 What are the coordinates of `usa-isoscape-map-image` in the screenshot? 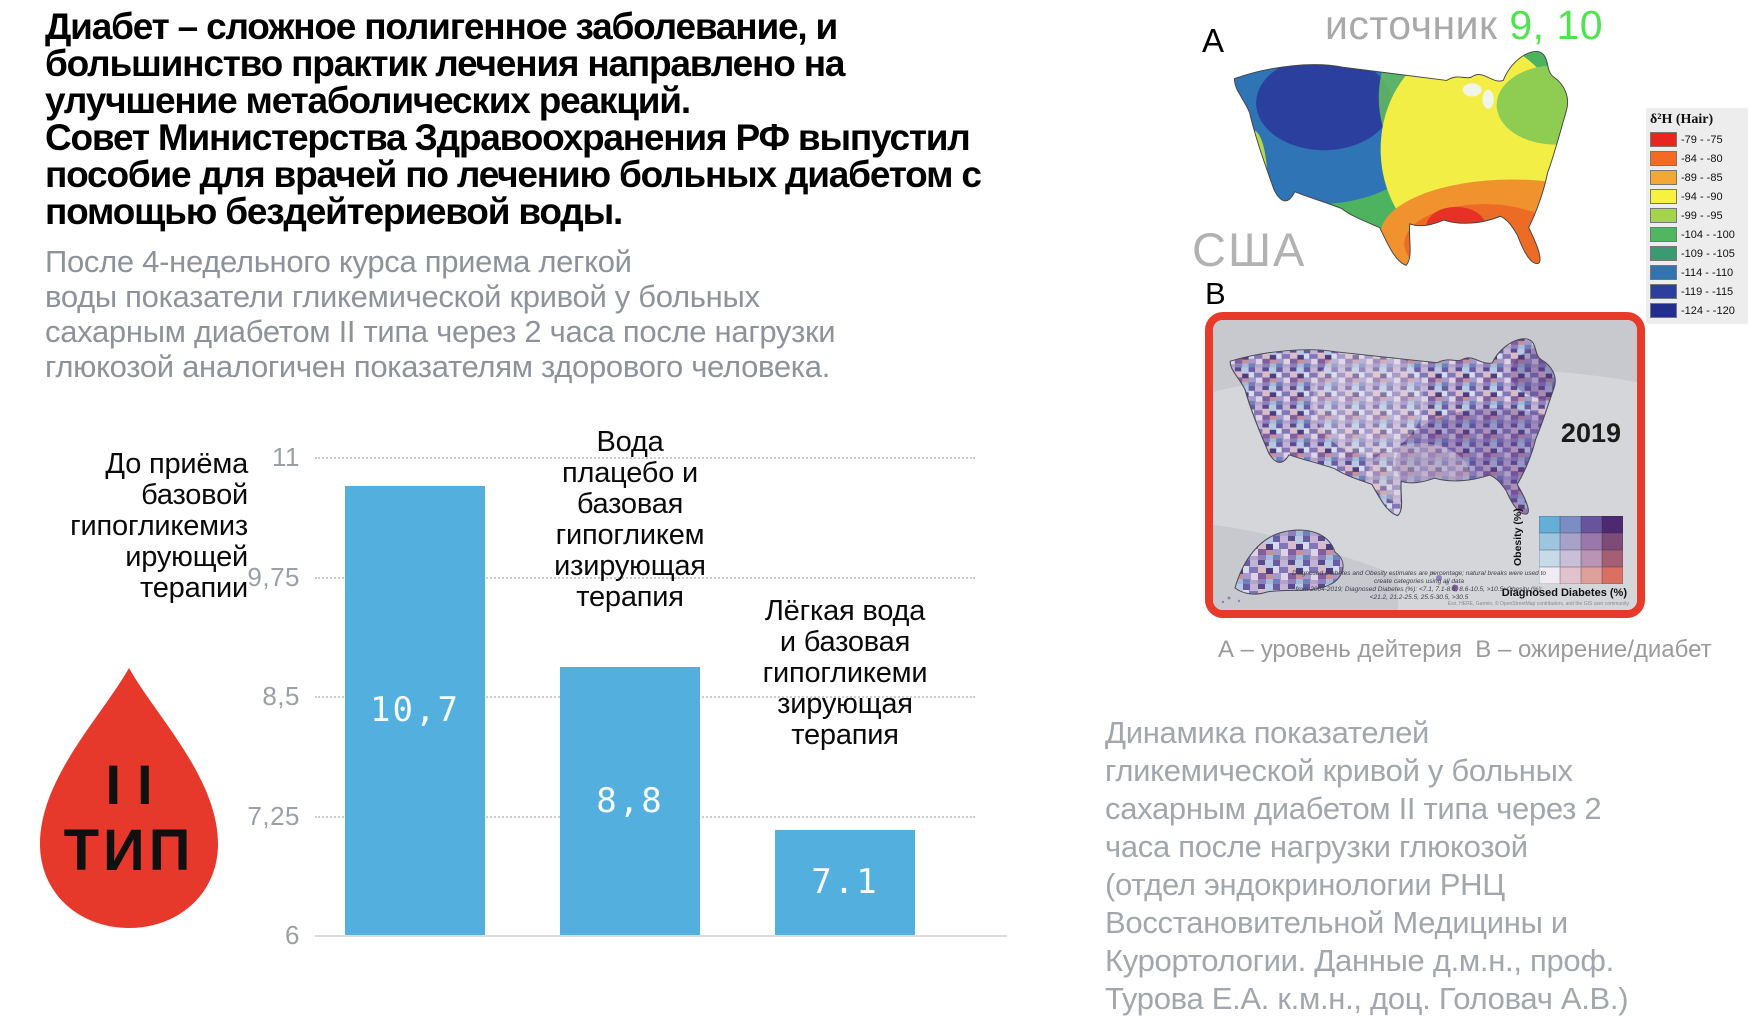 It's located at (1401, 158).